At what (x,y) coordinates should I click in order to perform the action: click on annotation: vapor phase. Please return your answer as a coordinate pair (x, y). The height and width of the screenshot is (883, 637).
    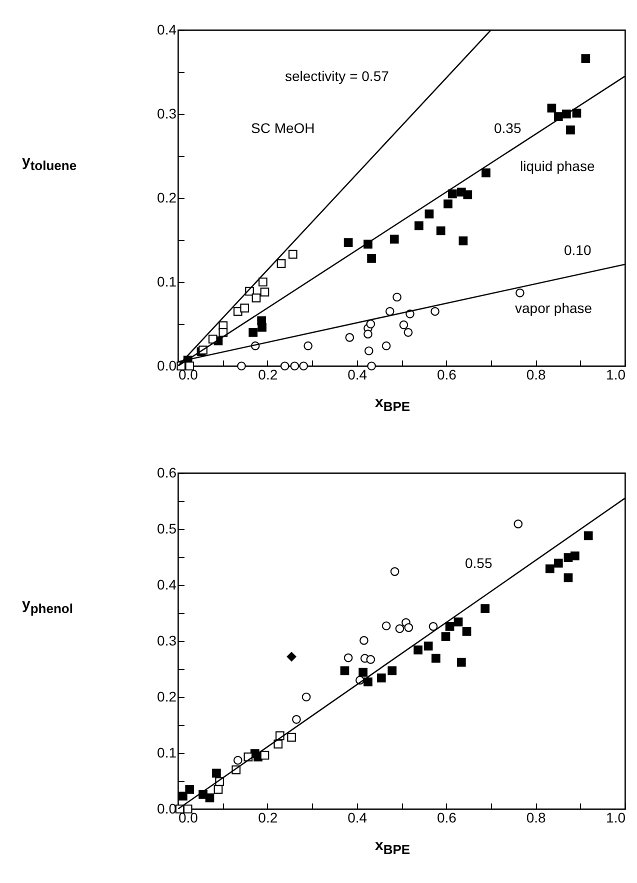
    Looking at the image, I should click on (553, 308).